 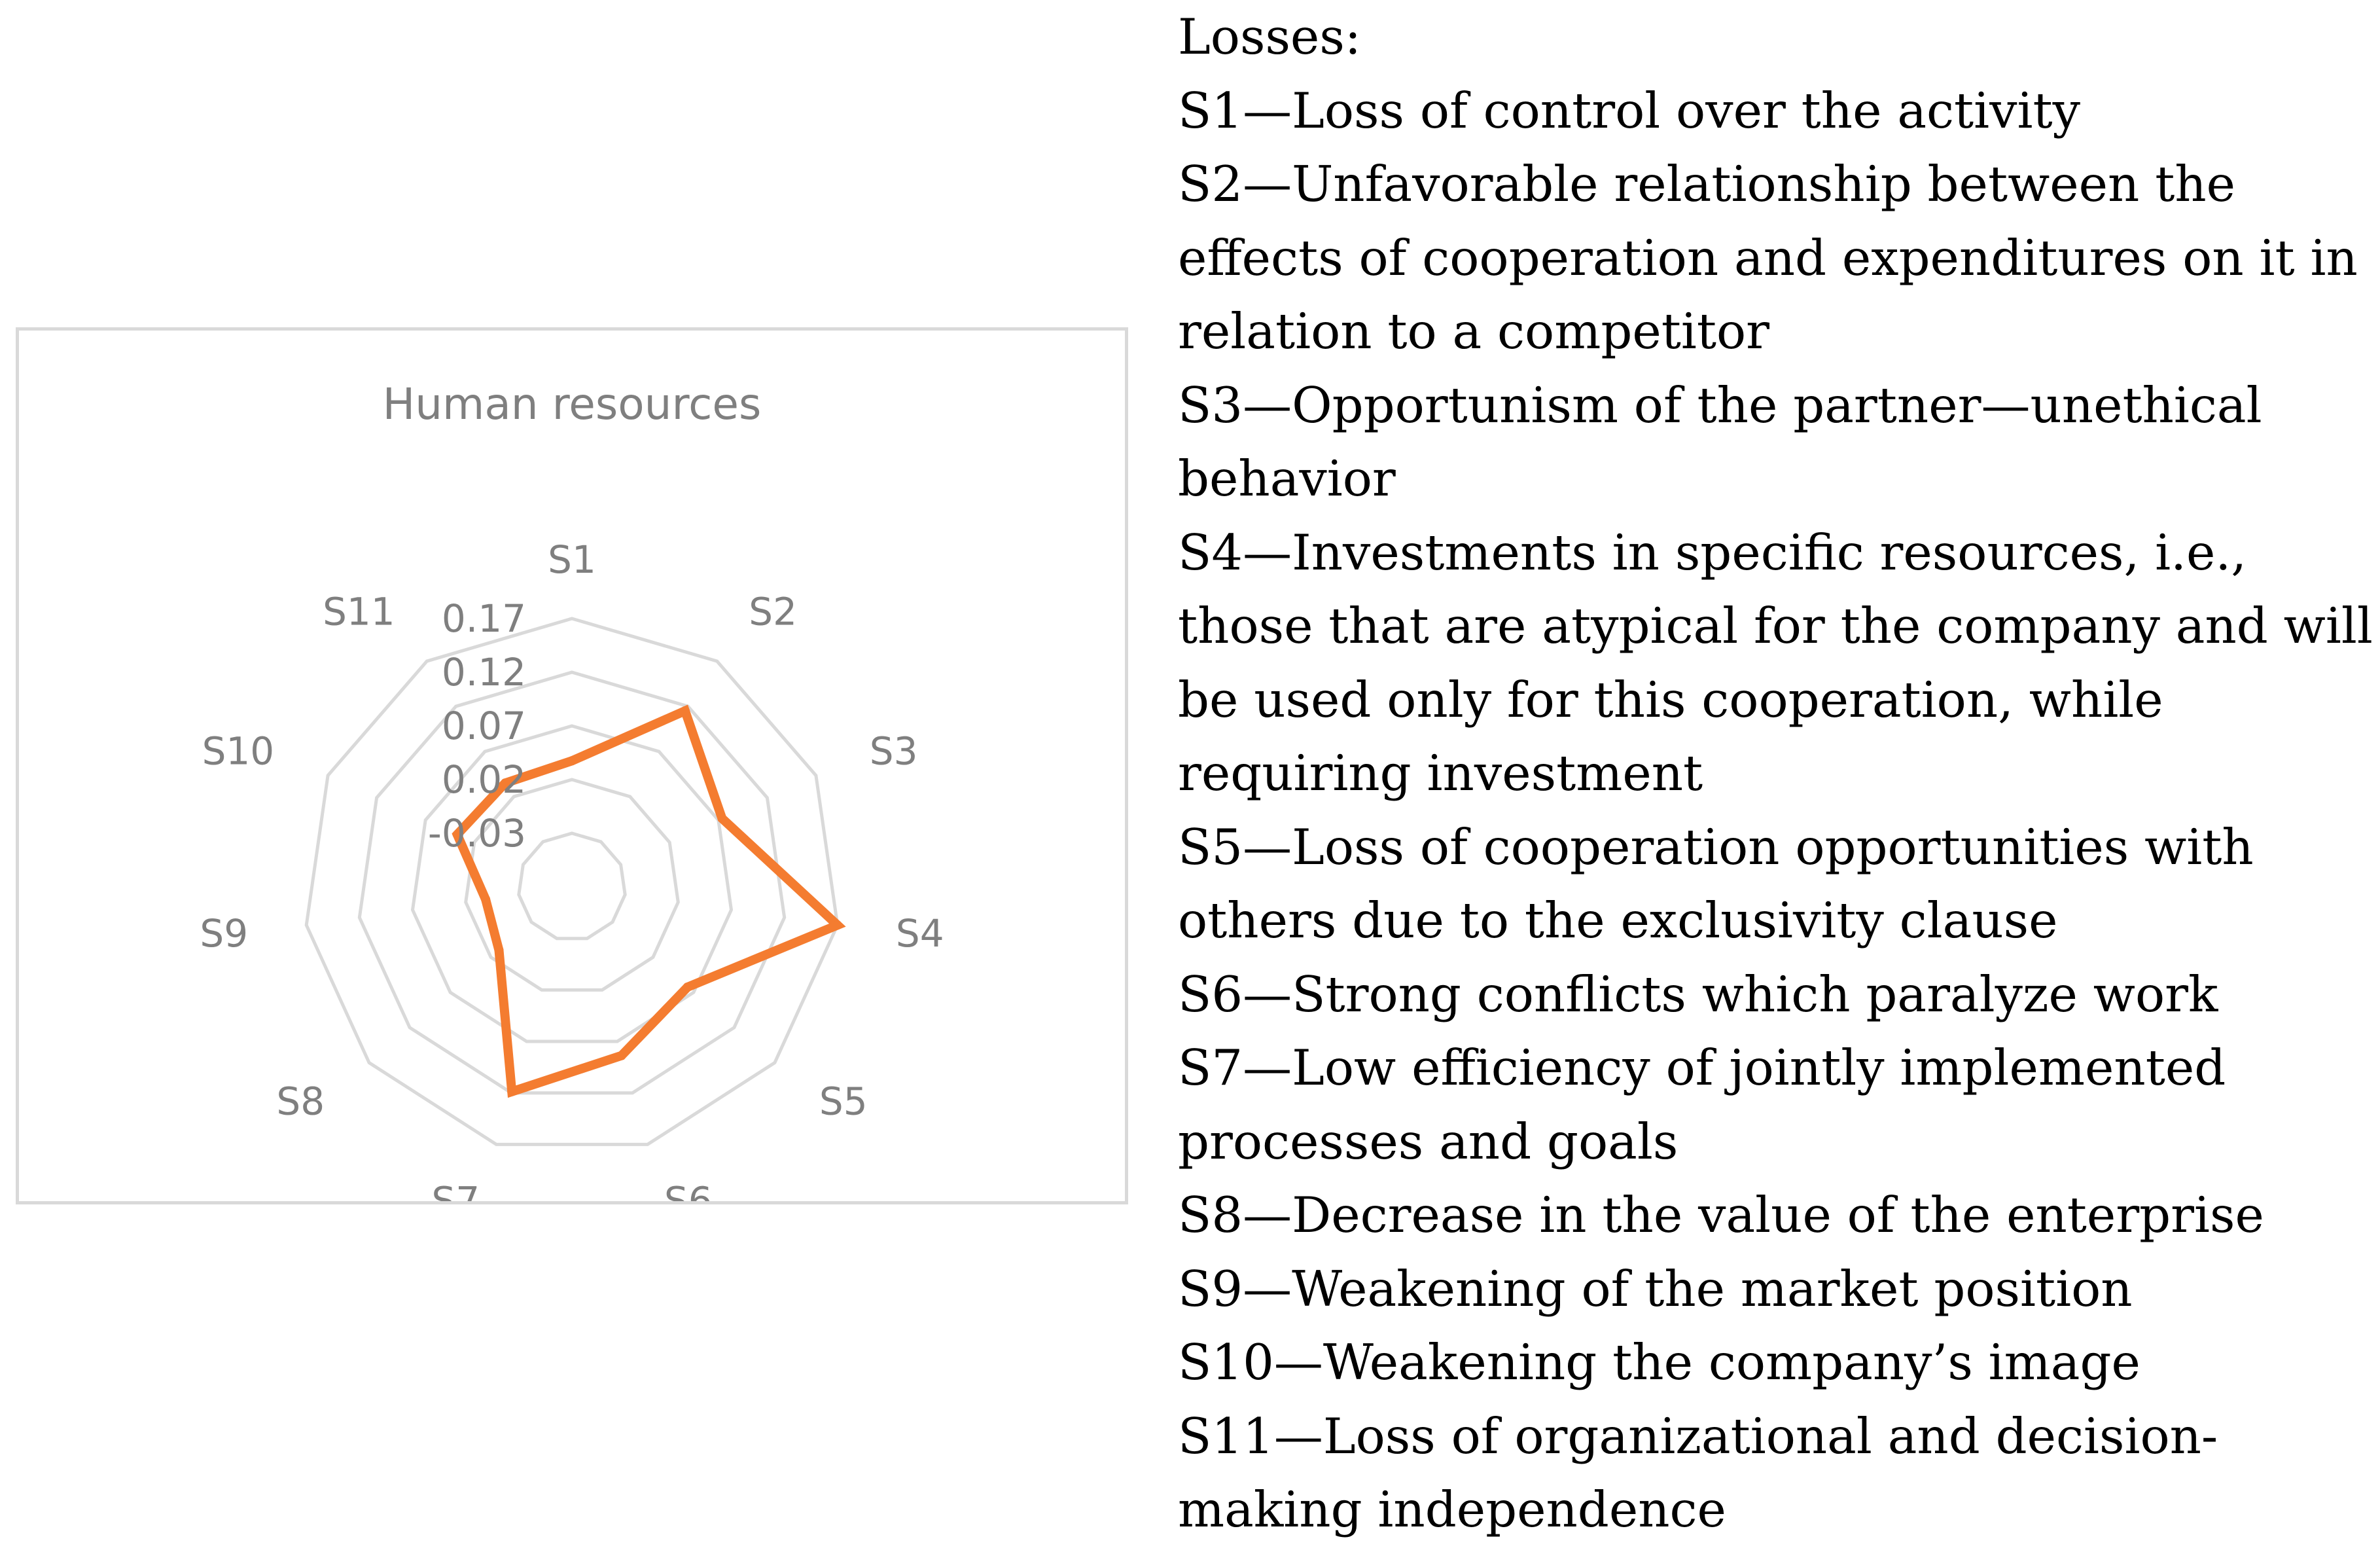 I want to click on category-labels: S1 S2 S3 S4 S5 S6 S7 S8 S9 S10 S11, so click(x=572, y=869).